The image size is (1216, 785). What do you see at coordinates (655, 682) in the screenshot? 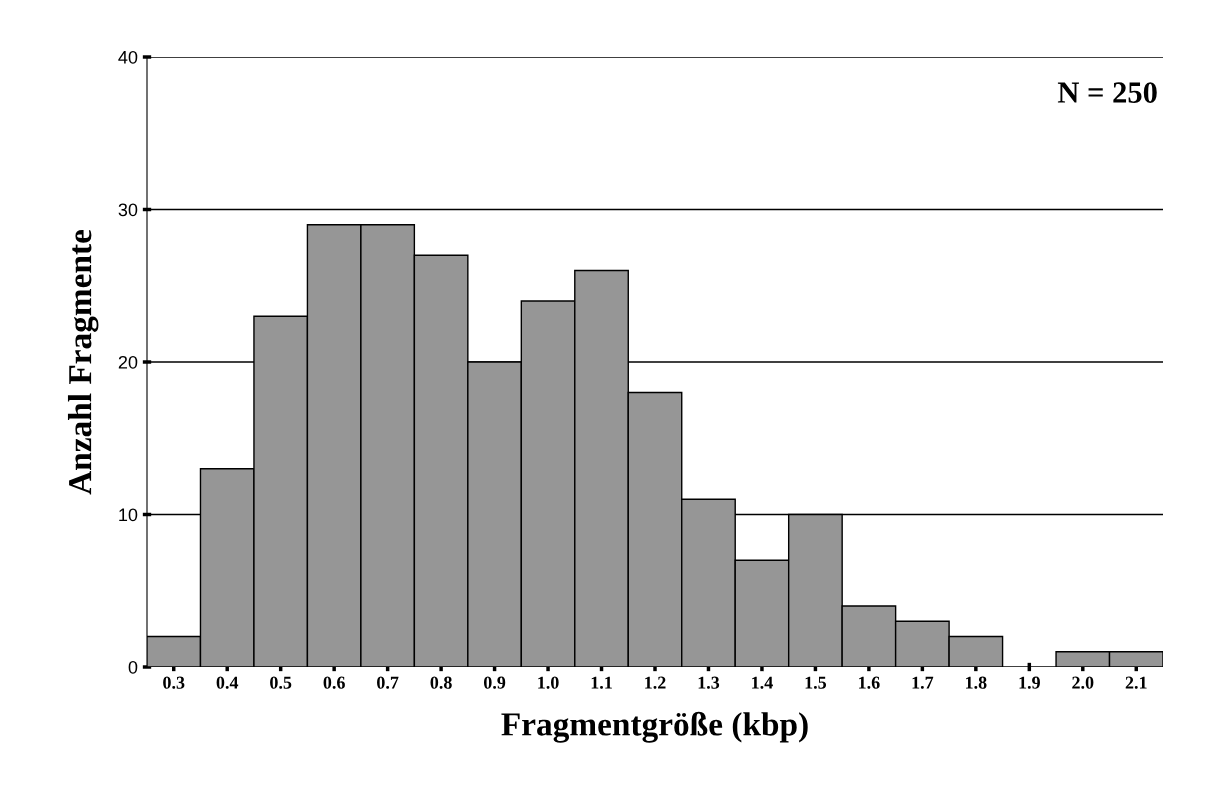
I see `x-tick-label: 1.2` at bounding box center [655, 682].